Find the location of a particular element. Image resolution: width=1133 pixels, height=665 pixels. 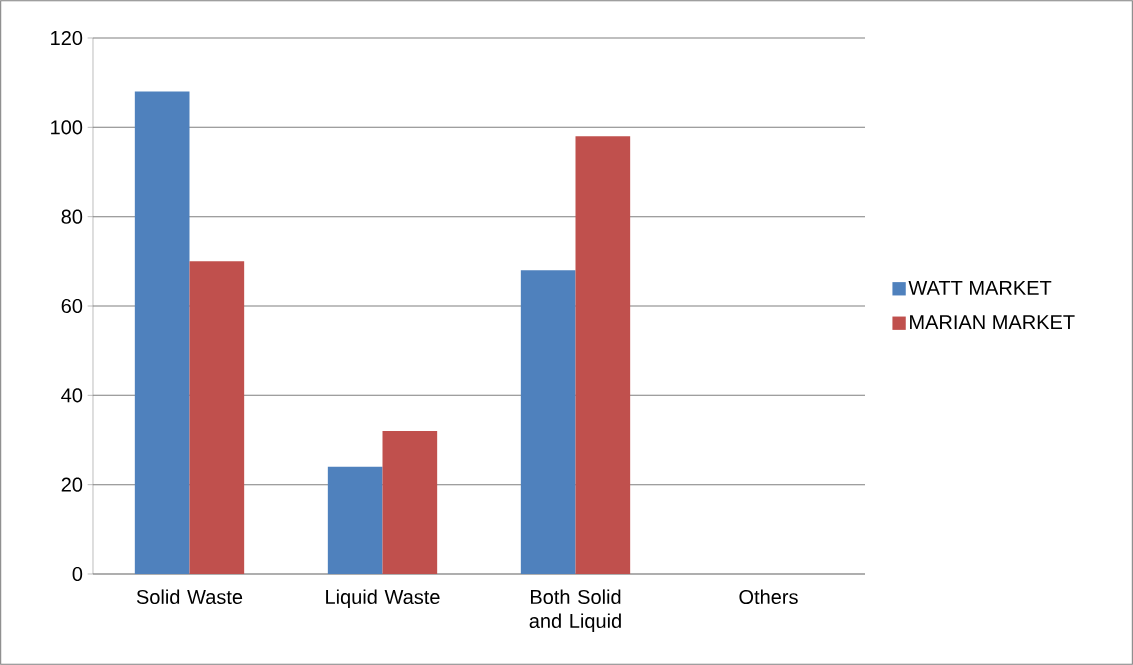

x-tick-label: Solid Waste is located at coordinates (189, 597).